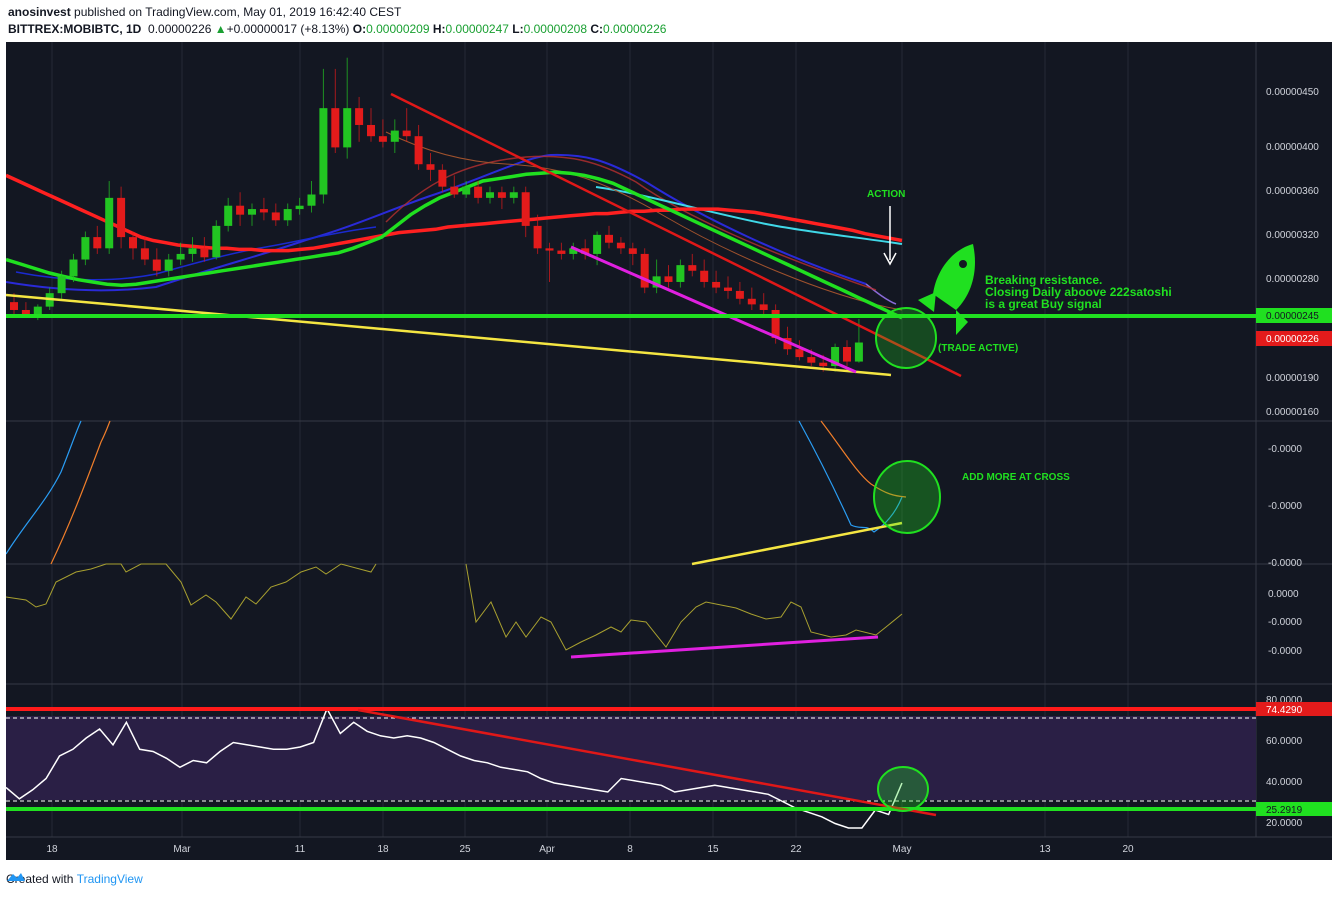  I want to click on osc2-axis: -0.0000 -0.0000 -0.0000, so click(1285, 506).